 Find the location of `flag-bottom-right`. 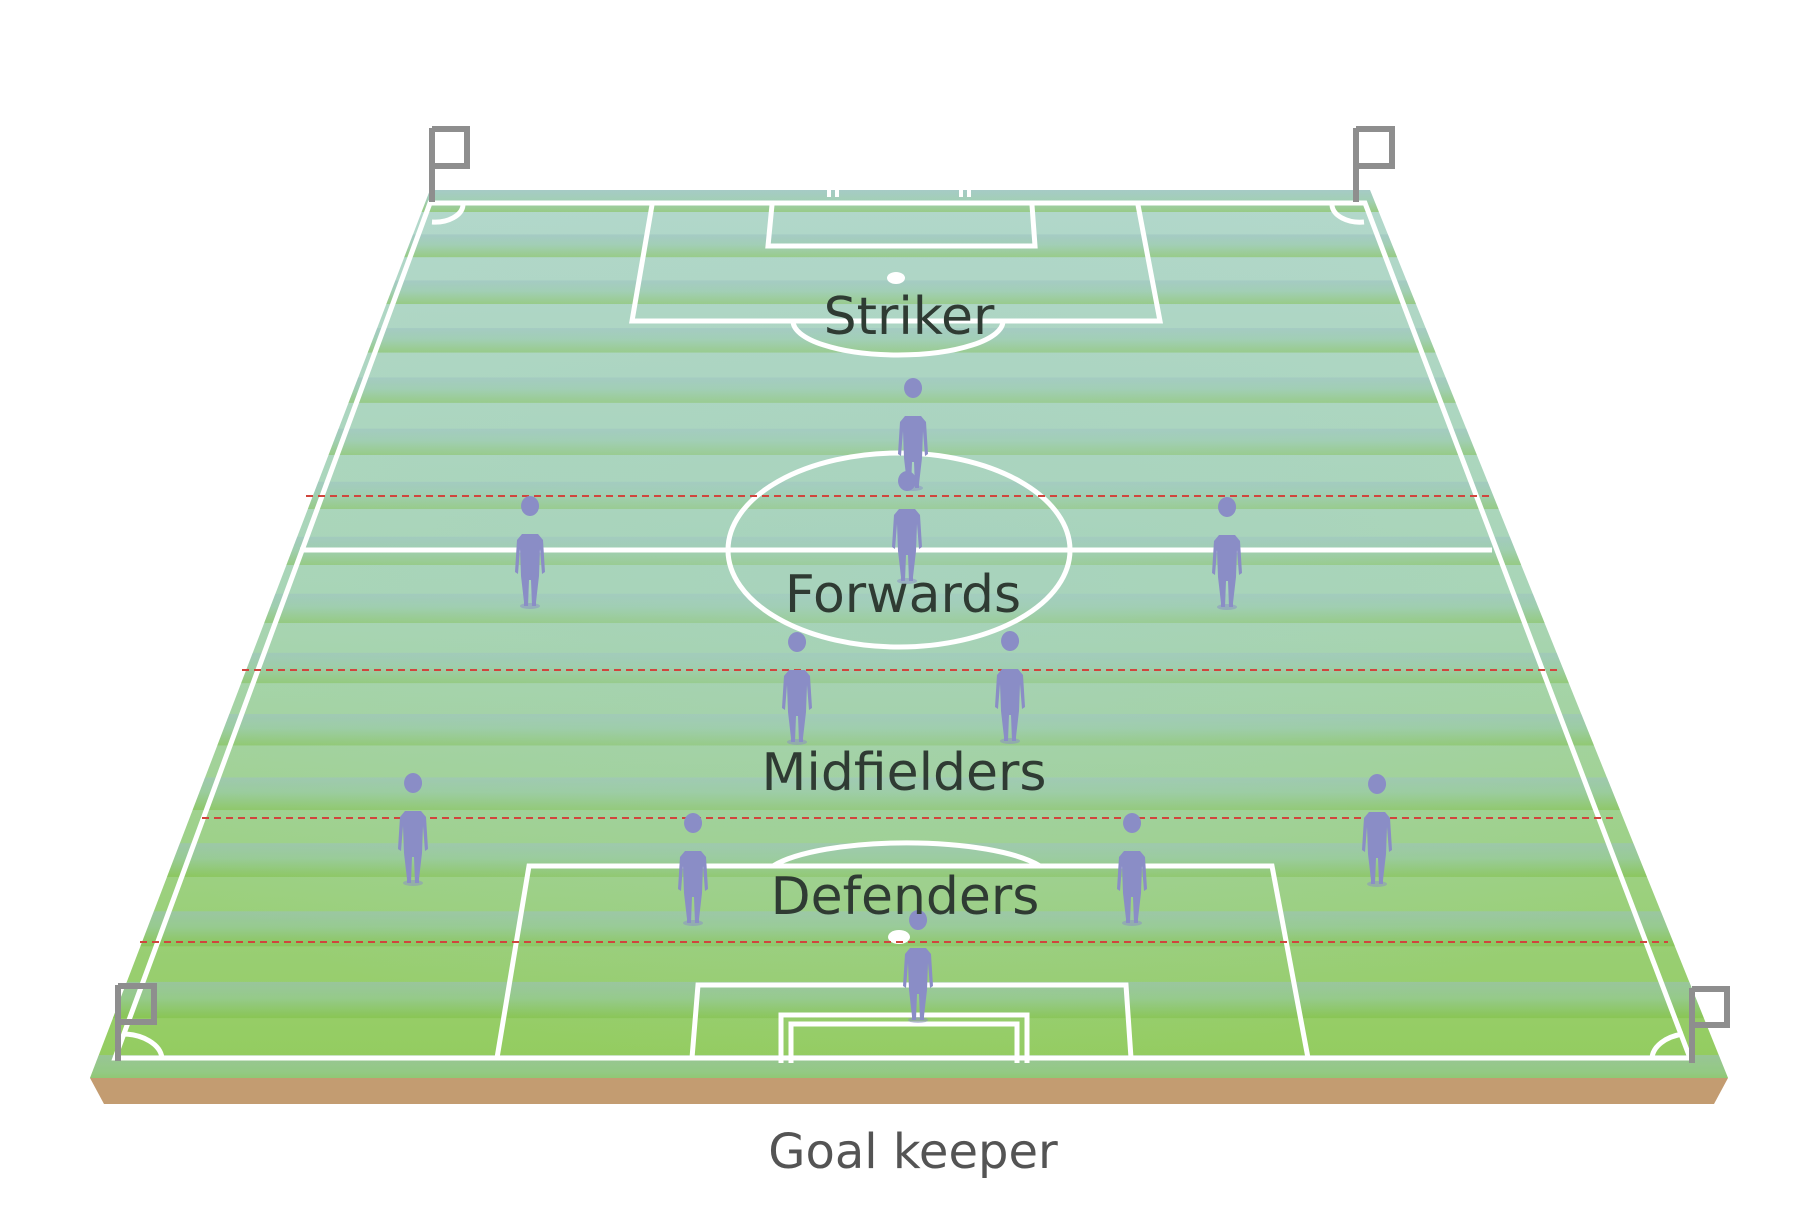

flag-bottom-right is located at coordinates (1709, 1024).